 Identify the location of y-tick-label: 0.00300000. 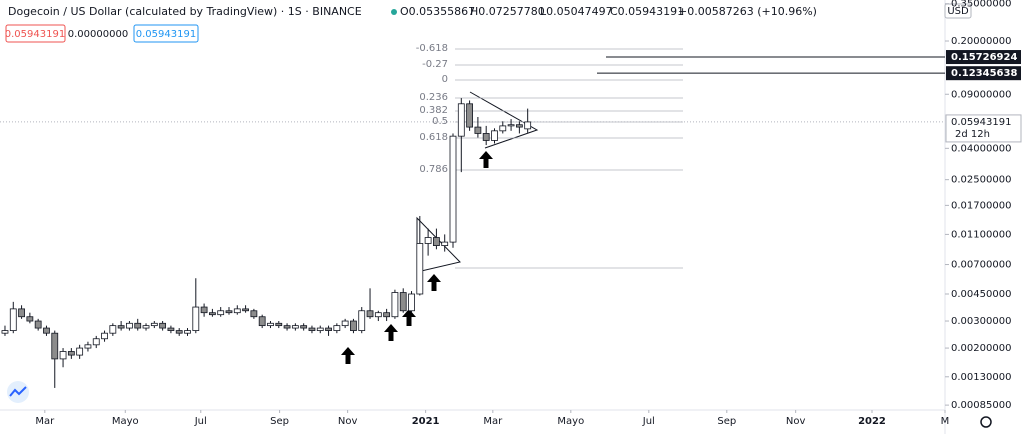
(981, 321).